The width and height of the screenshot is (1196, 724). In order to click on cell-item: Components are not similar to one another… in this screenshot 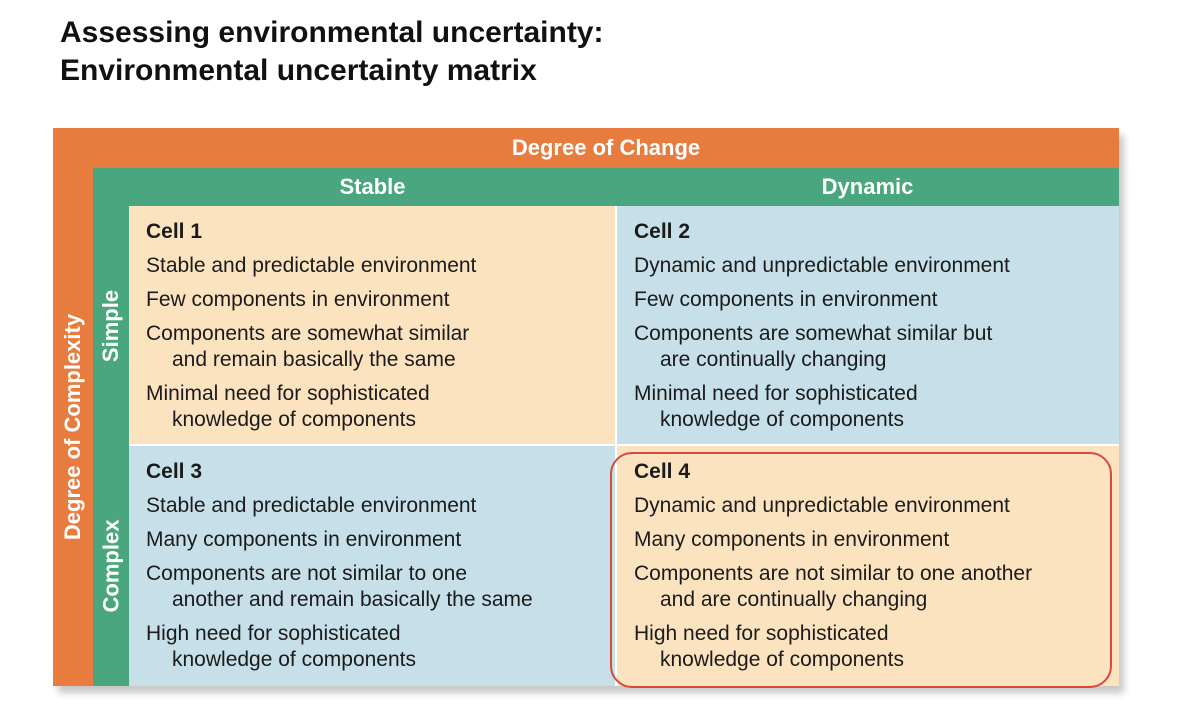, I will do `click(380, 587)`.